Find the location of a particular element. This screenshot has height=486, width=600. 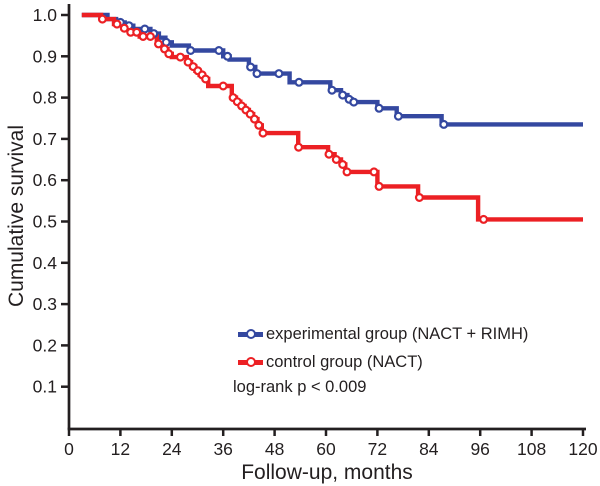

y-tick-label: 0.9 is located at coordinates (45, 56).